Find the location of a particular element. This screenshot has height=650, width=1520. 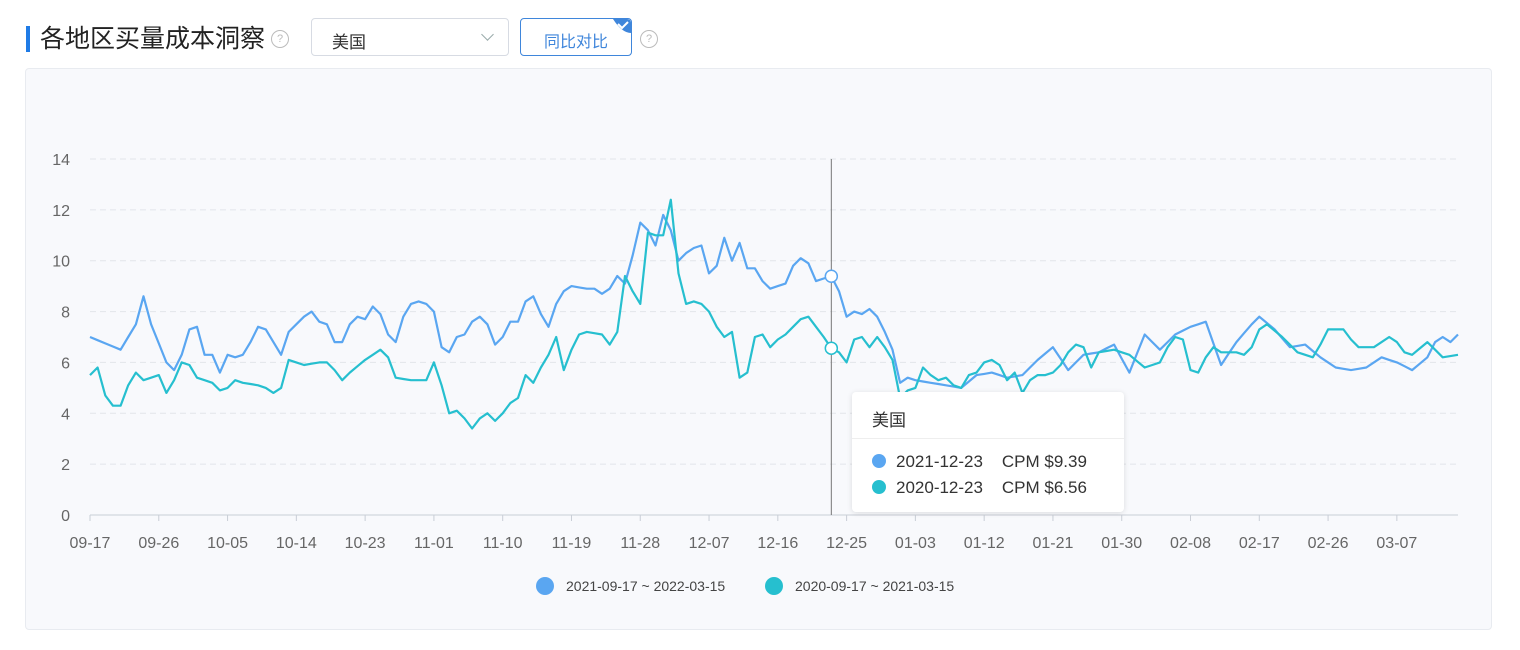

x-tick-label: 09-26 is located at coordinates (158, 543).